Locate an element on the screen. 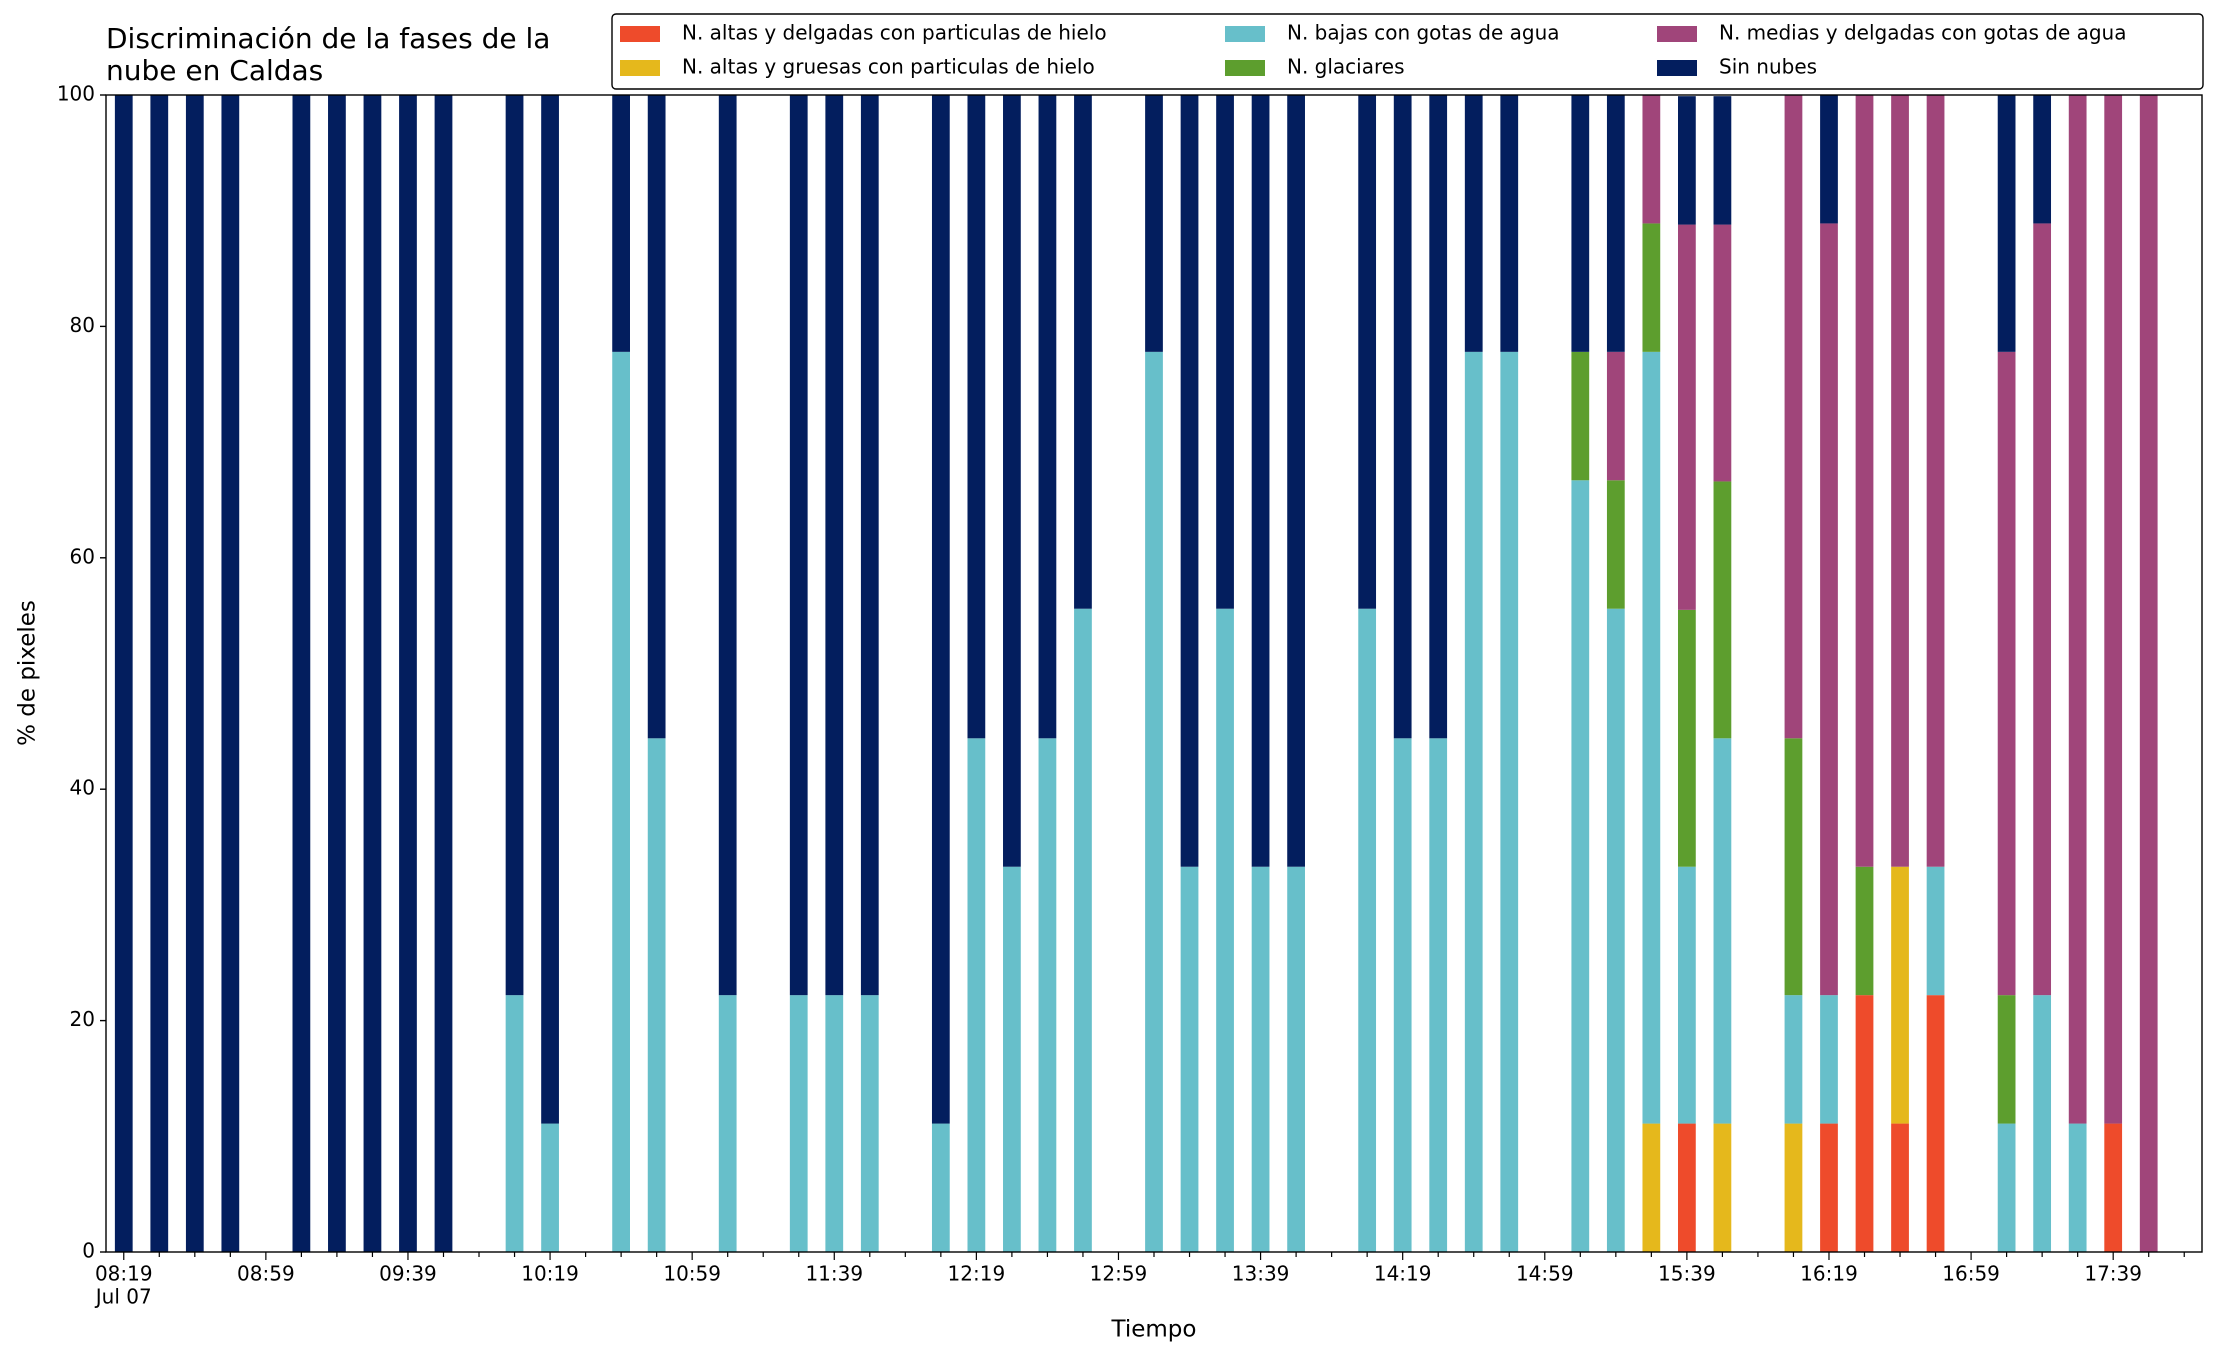 The height and width of the screenshot is (1355, 2216). y-tick-label: 20 is located at coordinates (82, 1019).